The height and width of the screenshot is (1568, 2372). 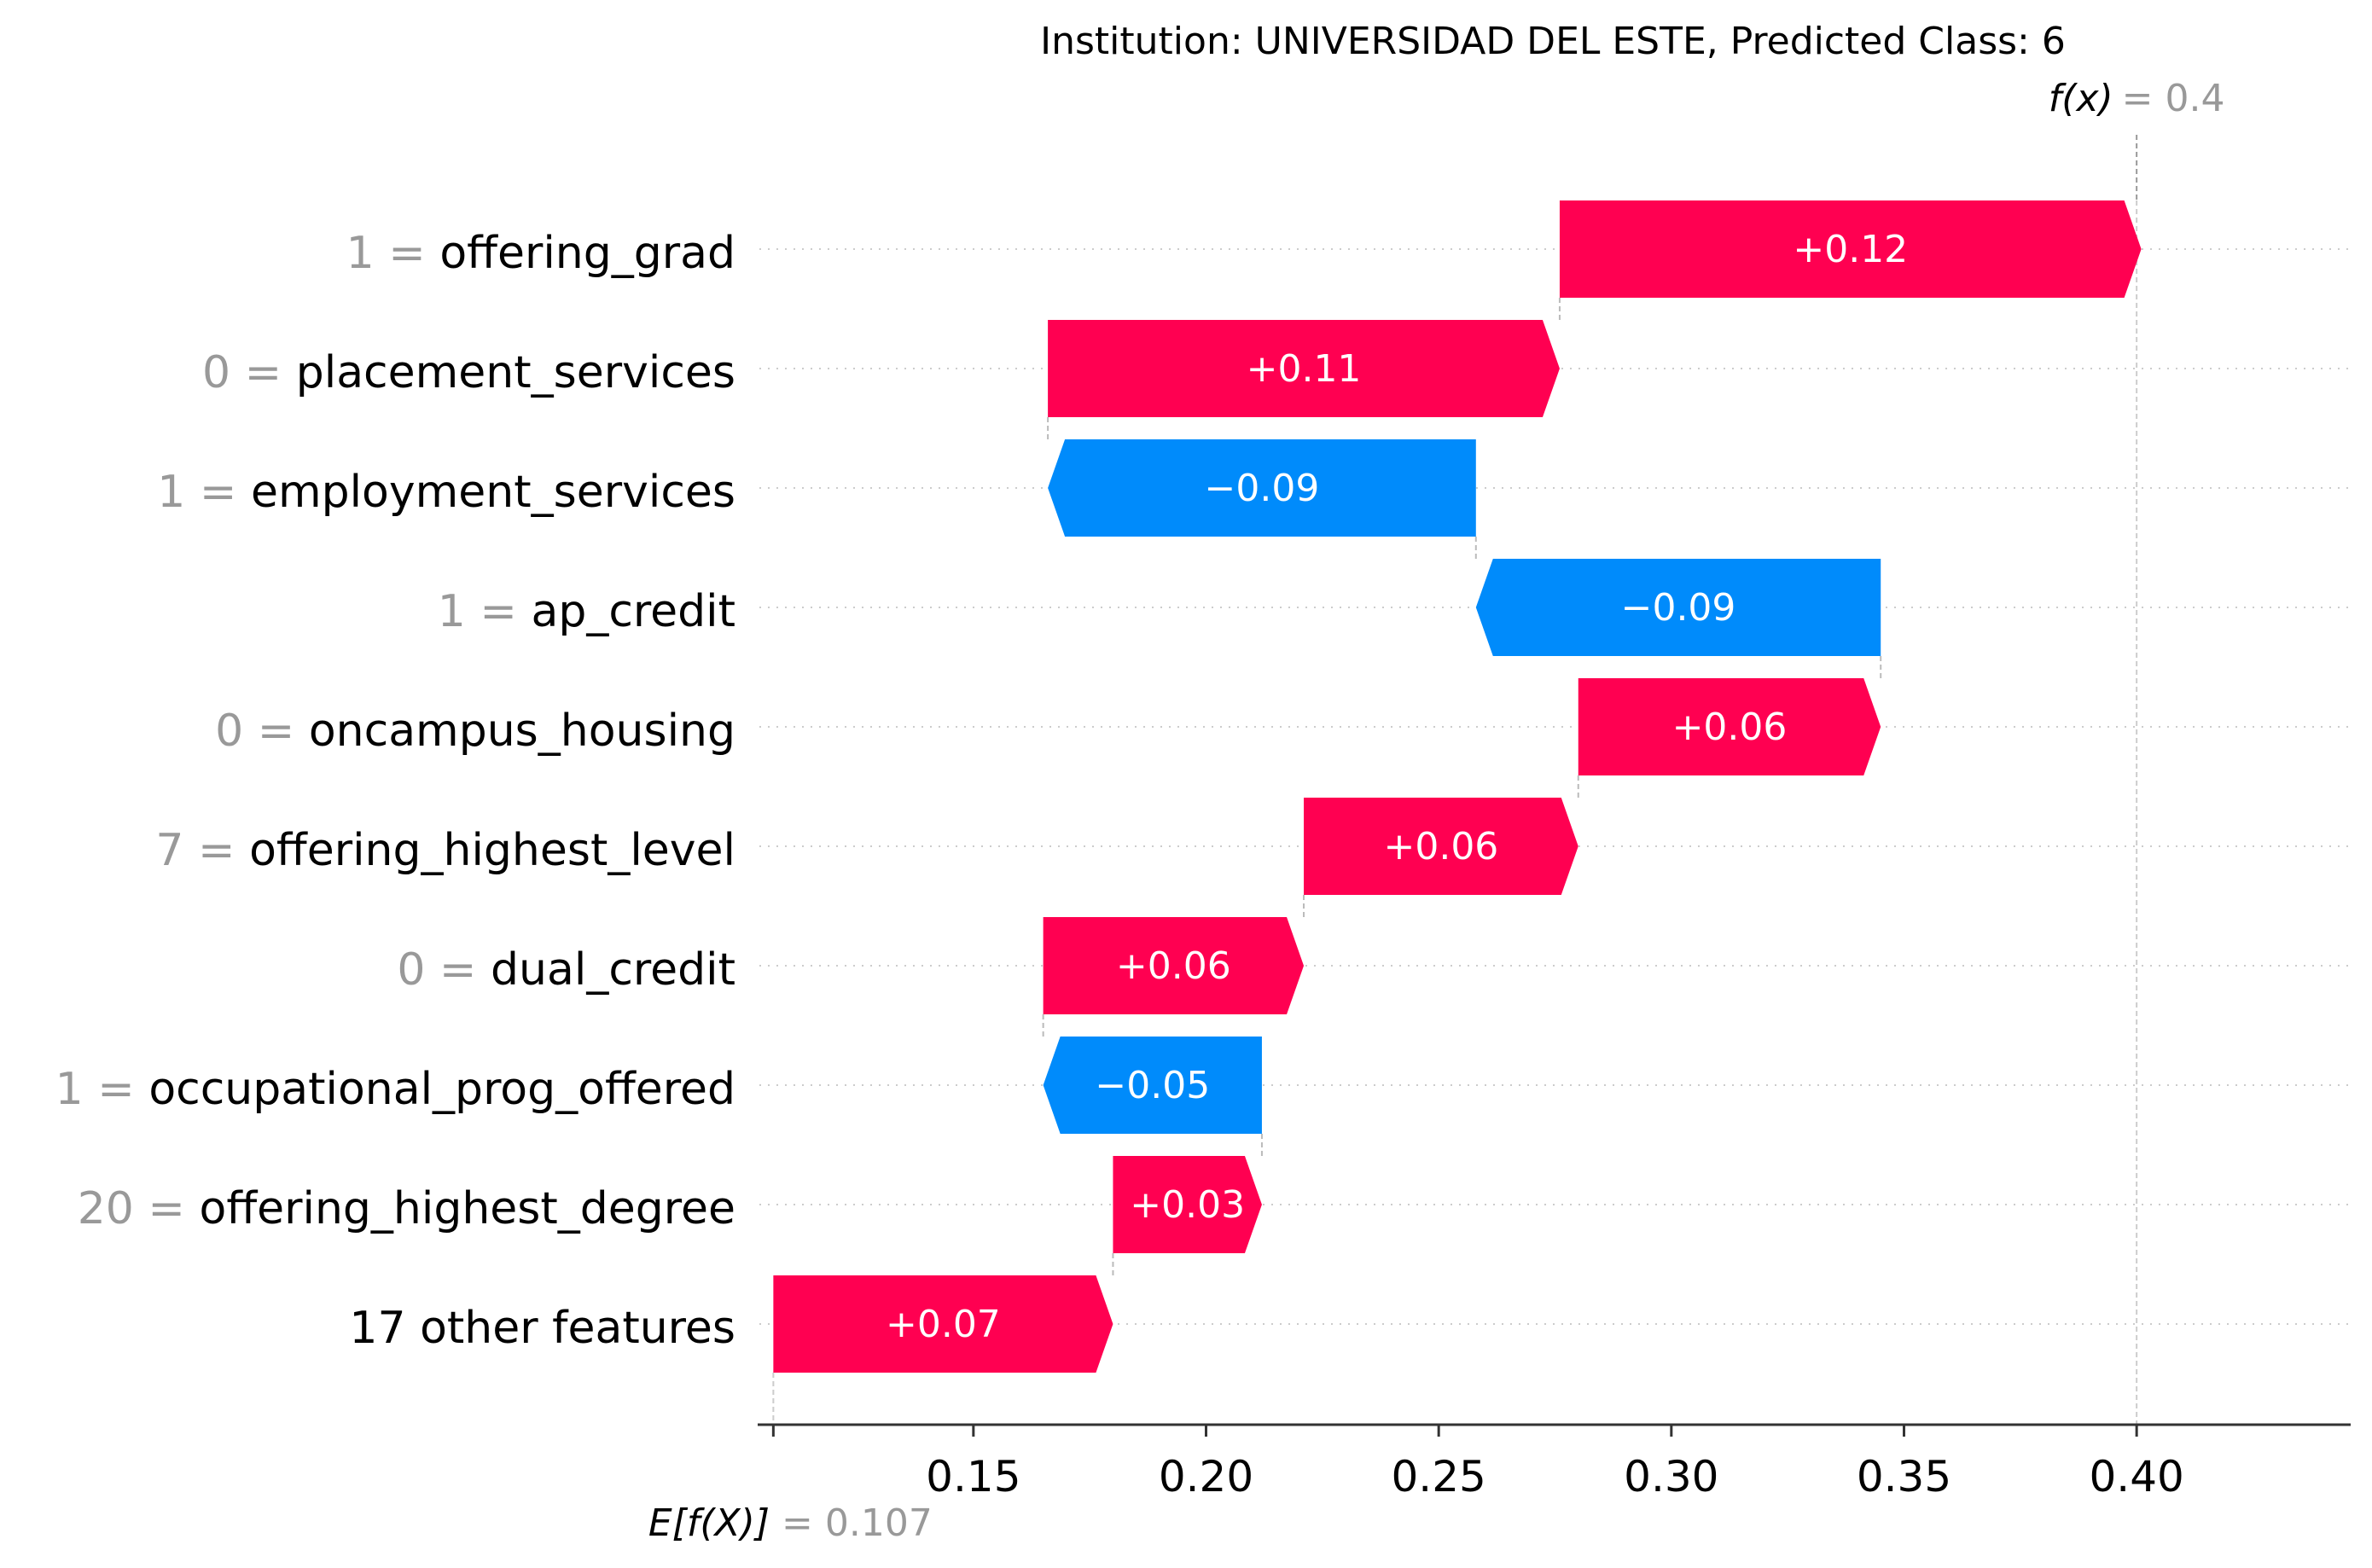 What do you see at coordinates (587, 253) in the screenshot?
I see `feature-name: offering_grad` at bounding box center [587, 253].